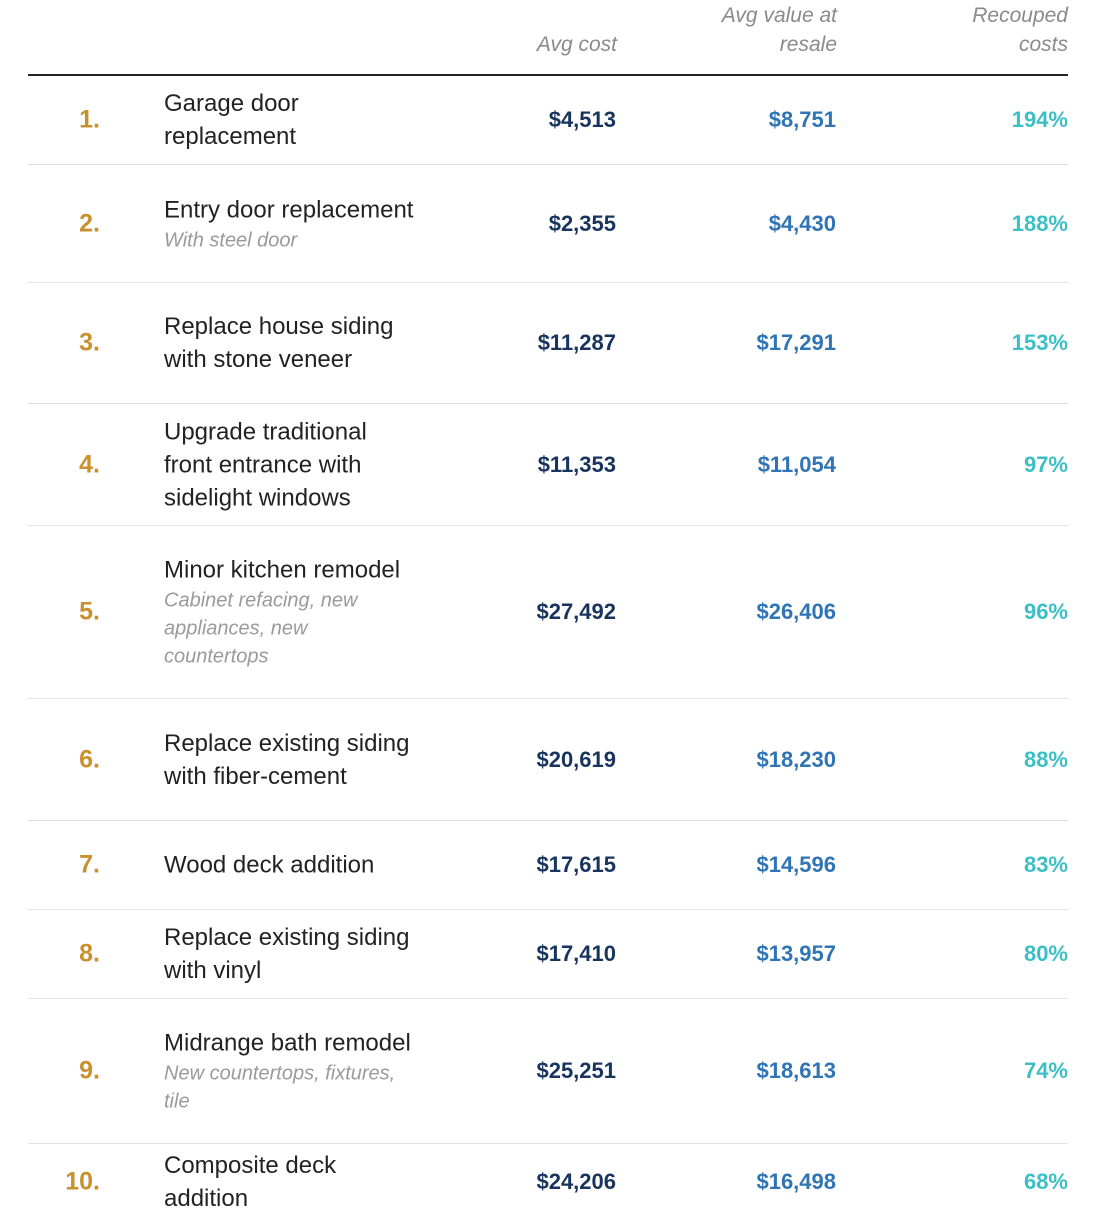  Describe the element at coordinates (89, 611) in the screenshot. I see `rank-number: 5.` at that location.